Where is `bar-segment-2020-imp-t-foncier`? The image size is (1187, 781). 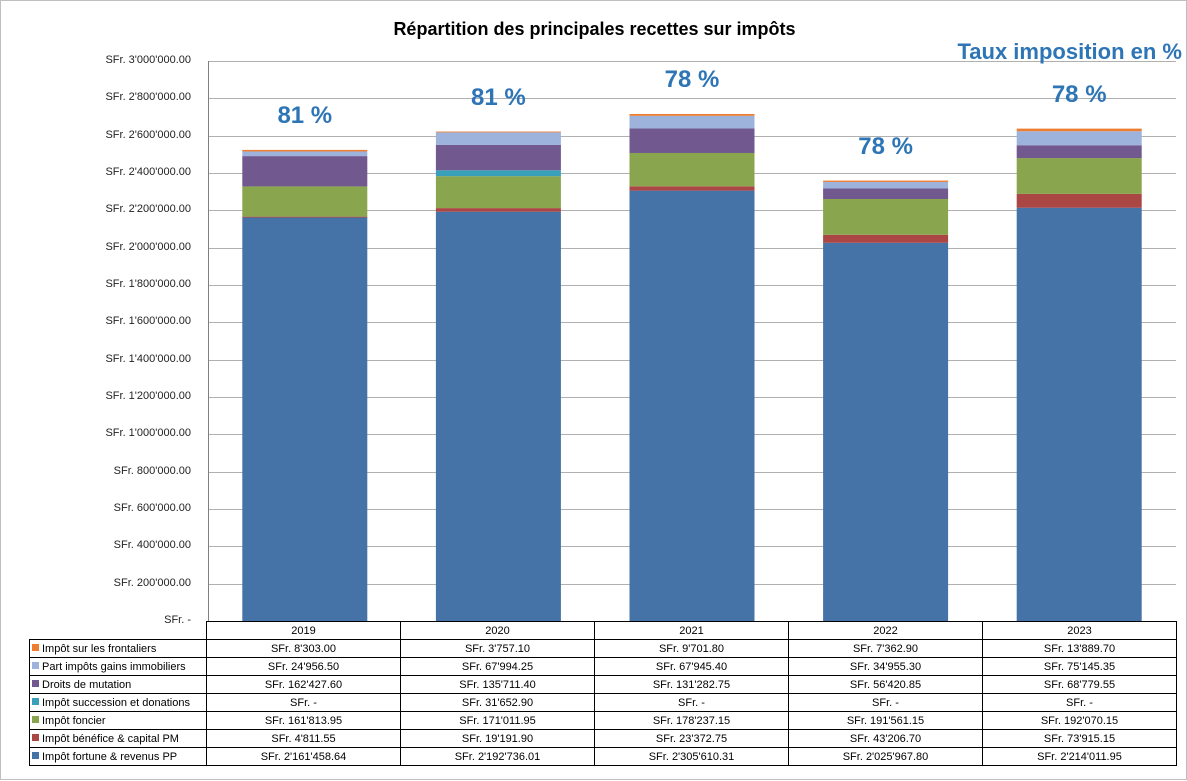
bar-segment-2020-imp-t-foncier is located at coordinates (498, 192).